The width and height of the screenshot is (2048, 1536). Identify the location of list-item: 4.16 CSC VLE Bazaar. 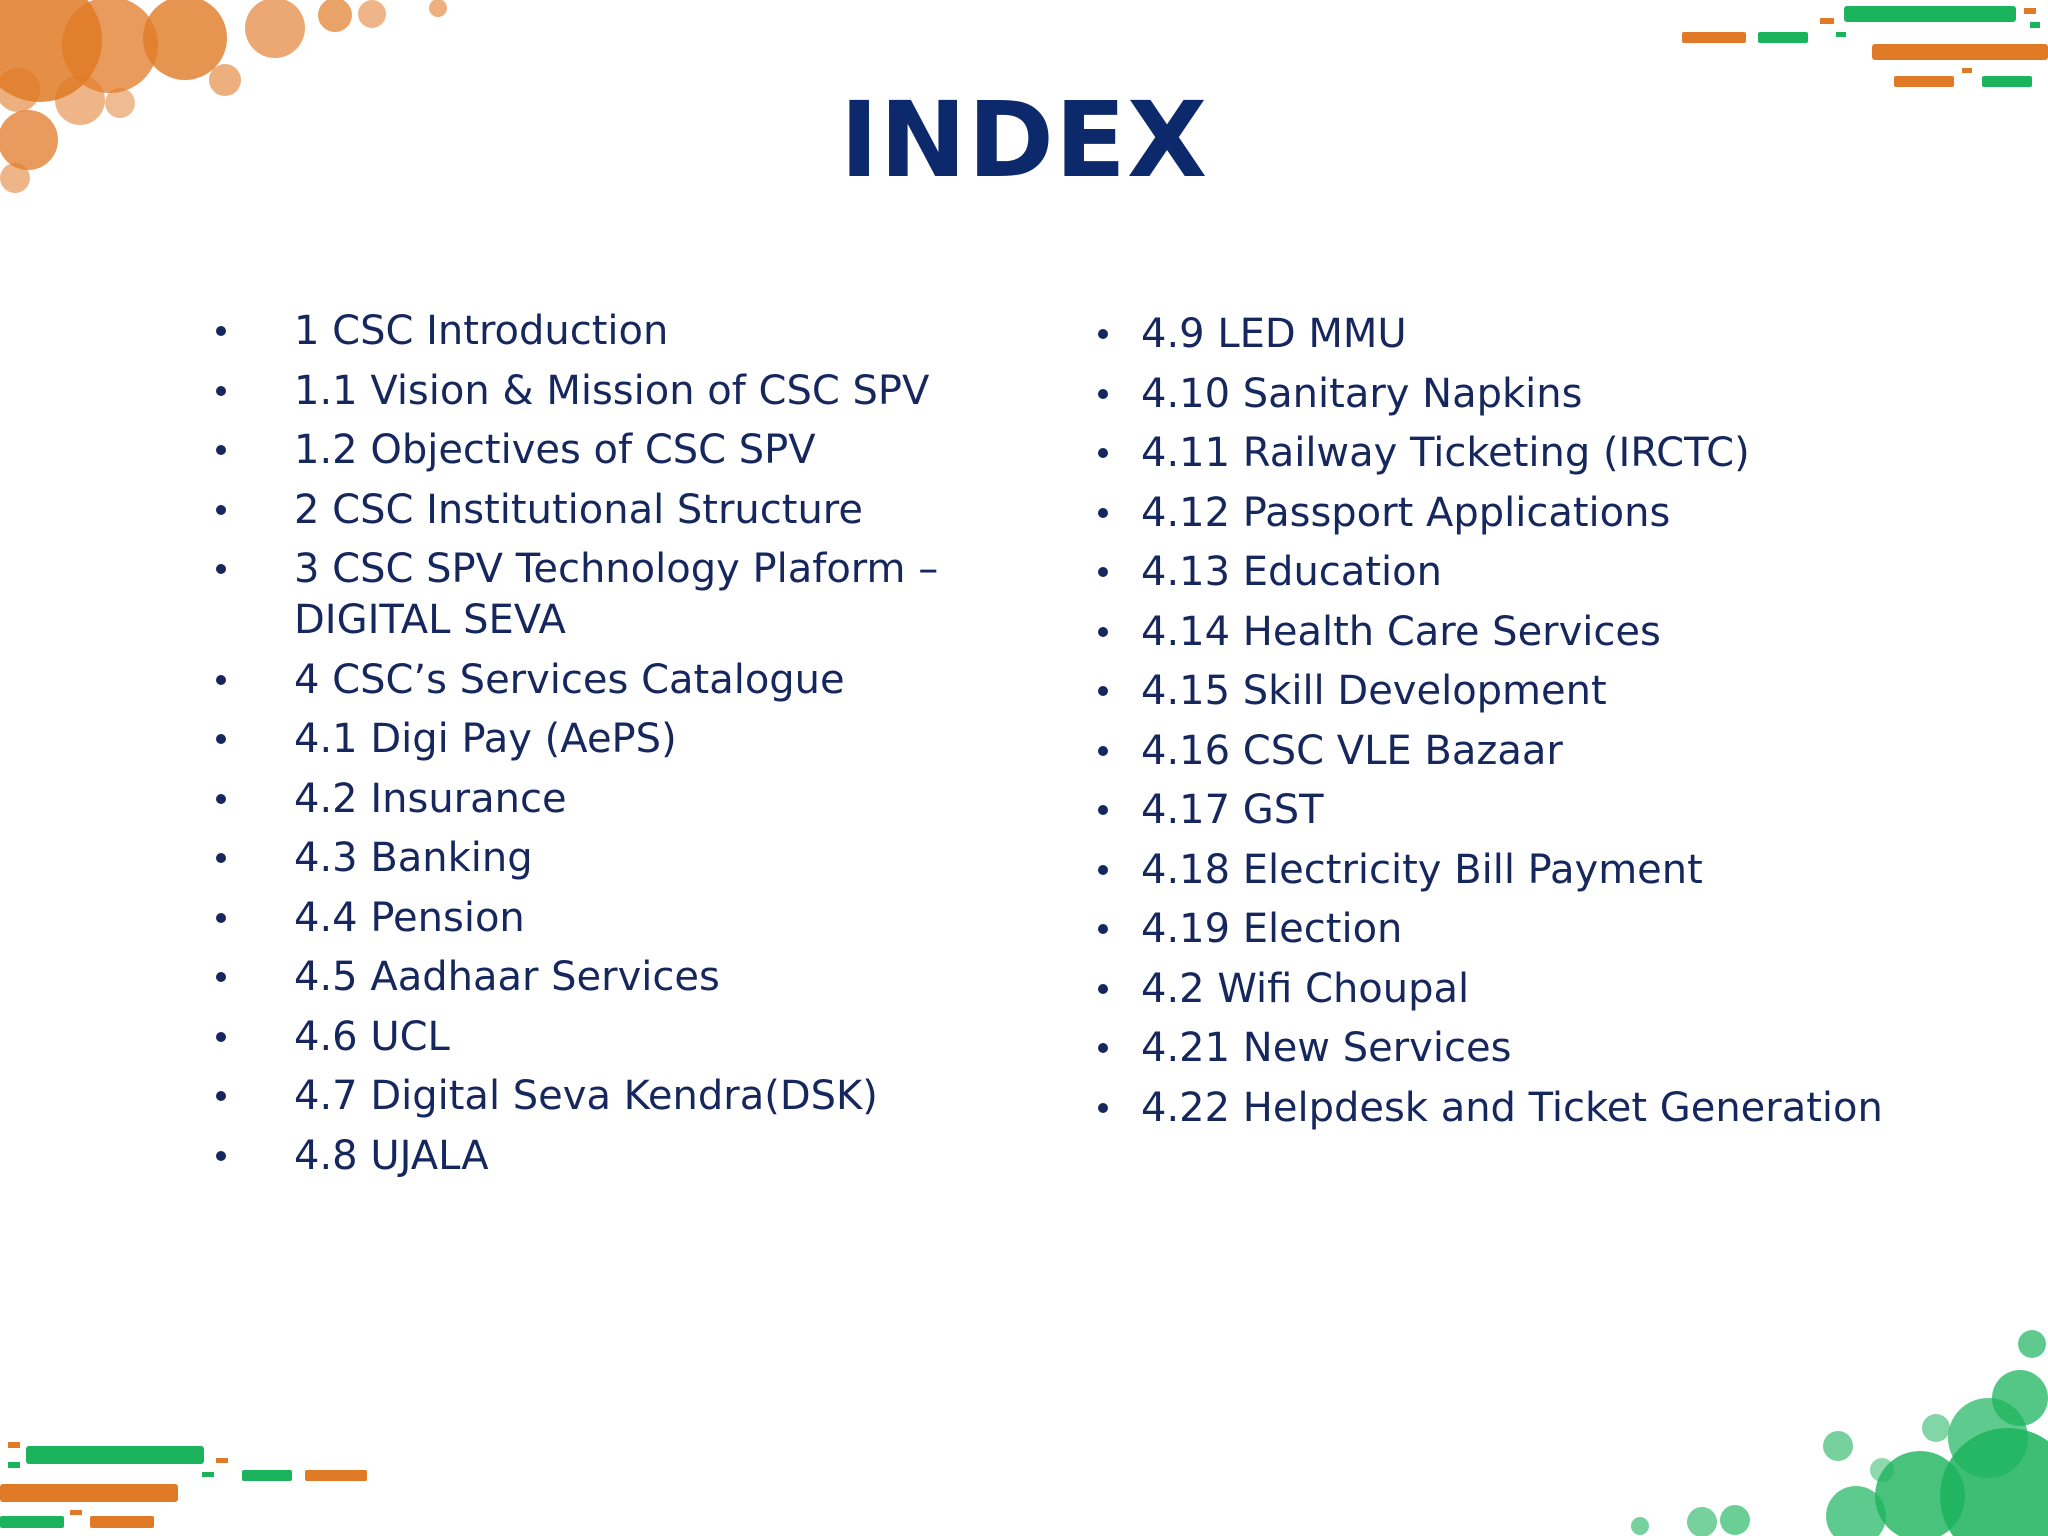
(1556, 751).